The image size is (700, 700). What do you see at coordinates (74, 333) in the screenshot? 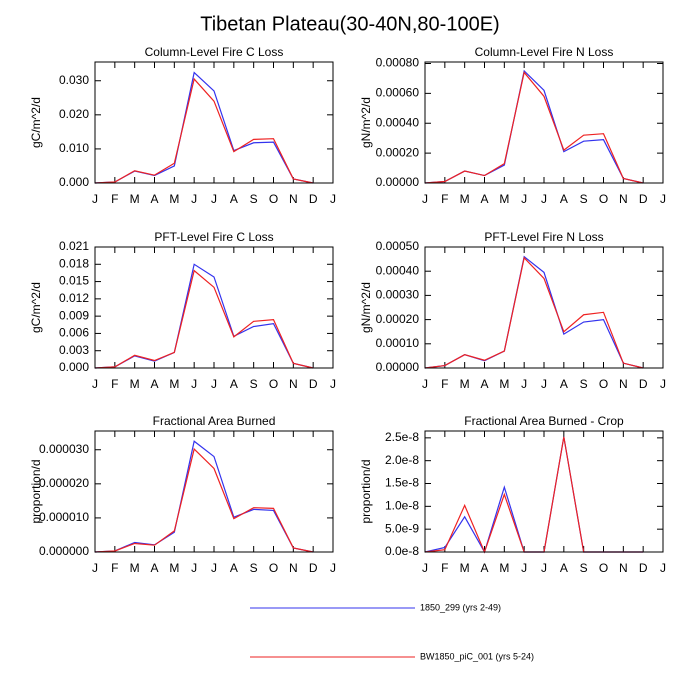
I see `y-tick-label: 0.006` at bounding box center [74, 333].